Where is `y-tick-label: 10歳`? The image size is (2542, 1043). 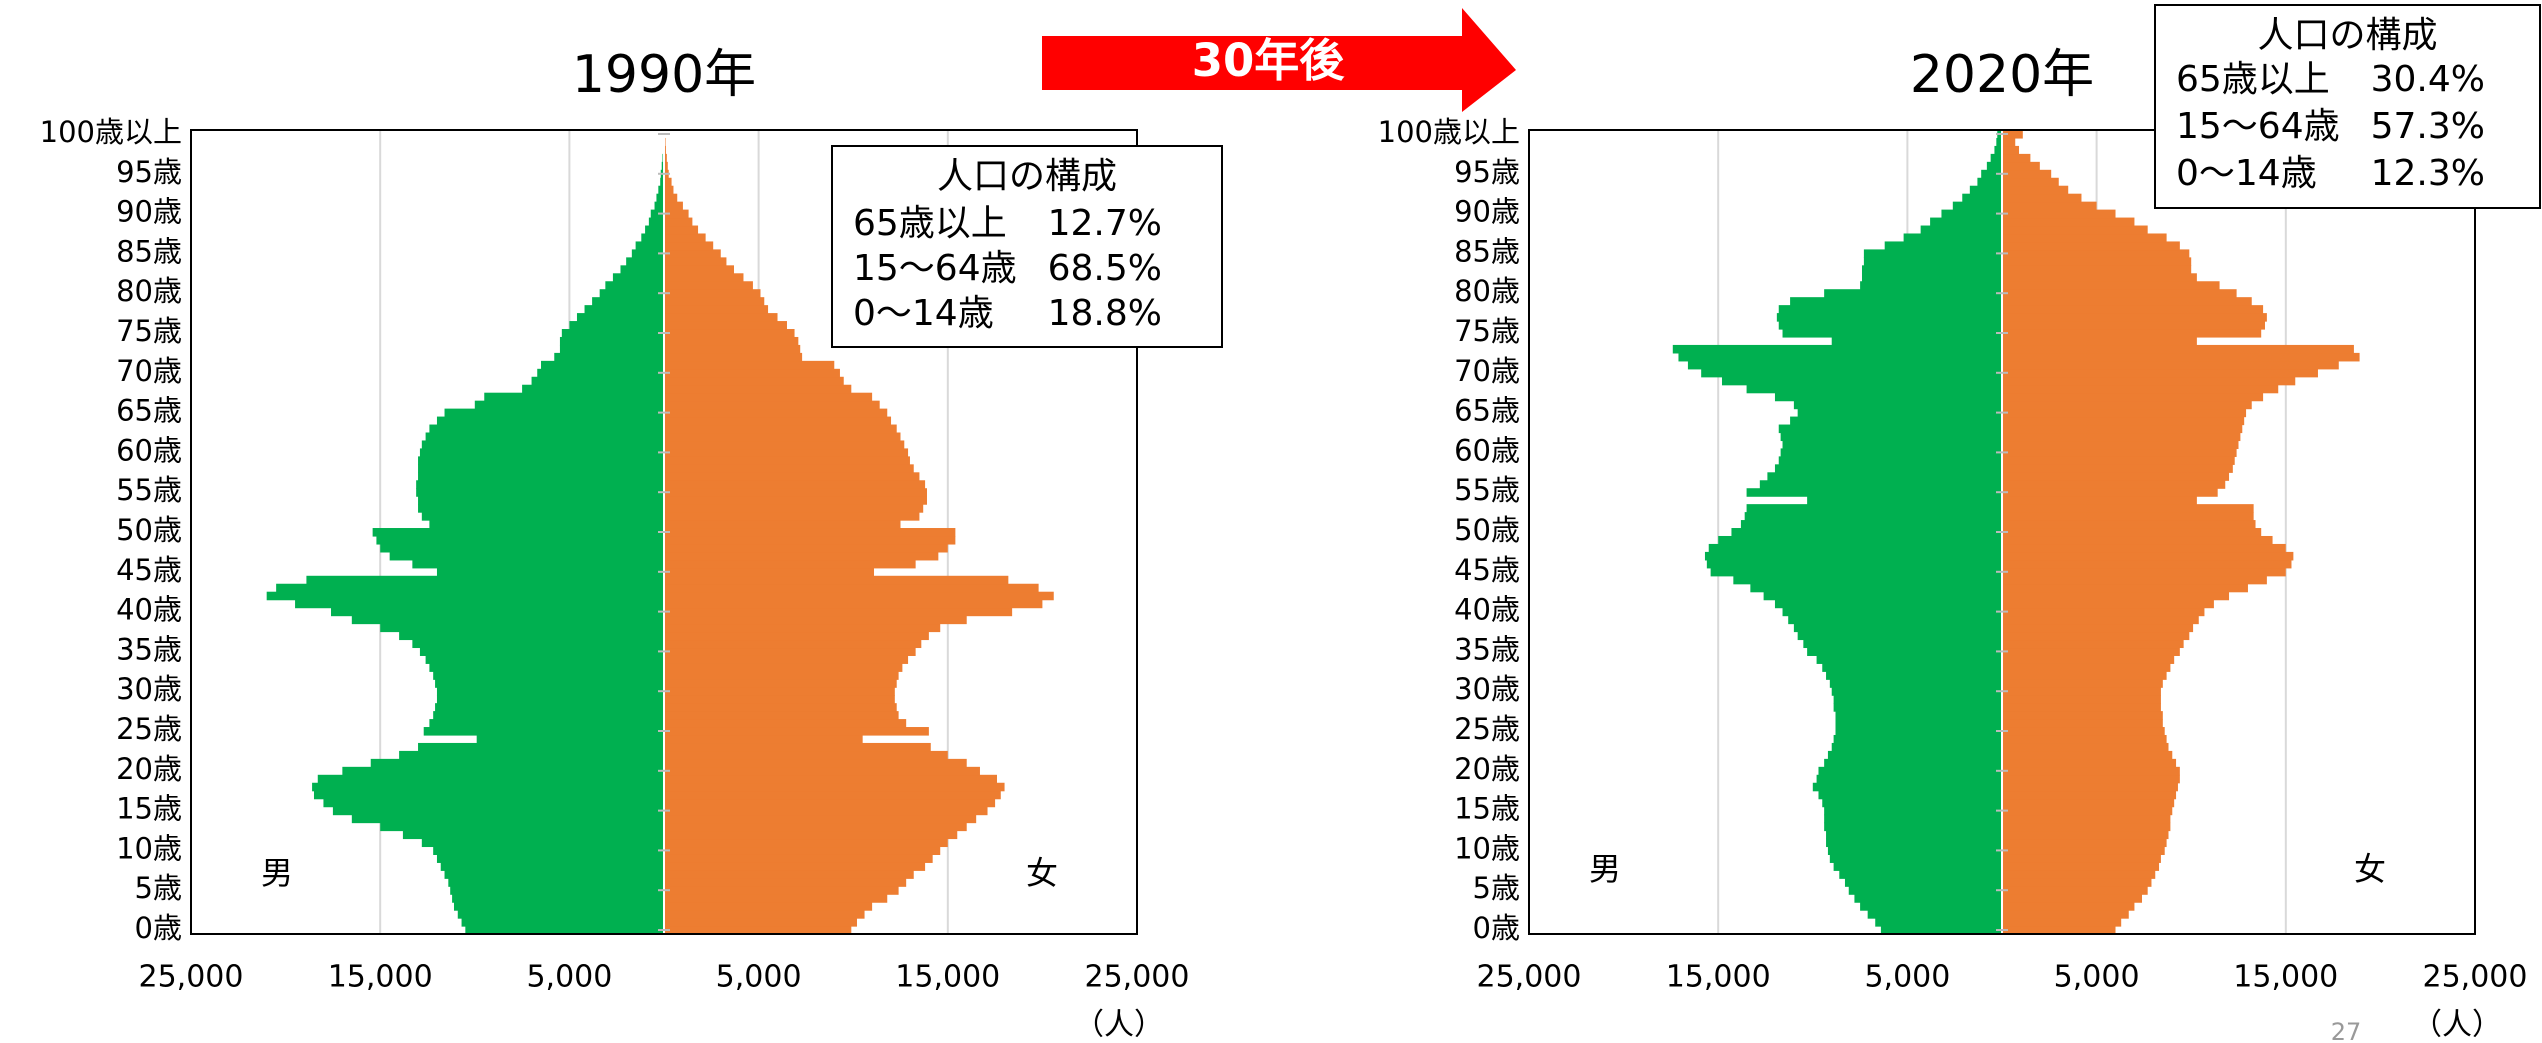 y-tick-label: 10歳 is located at coordinates (149, 848).